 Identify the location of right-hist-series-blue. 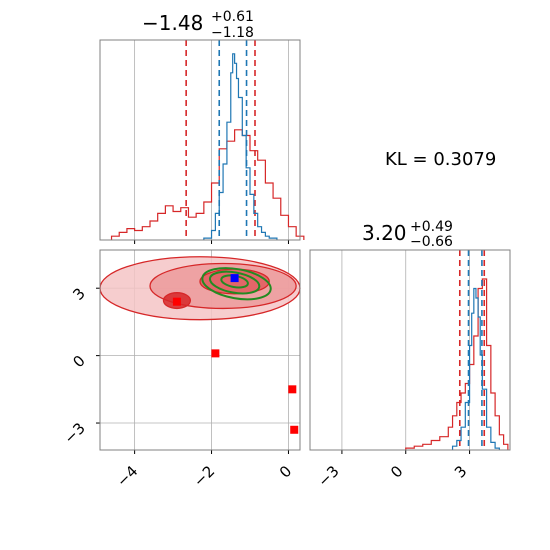
(475, 368).